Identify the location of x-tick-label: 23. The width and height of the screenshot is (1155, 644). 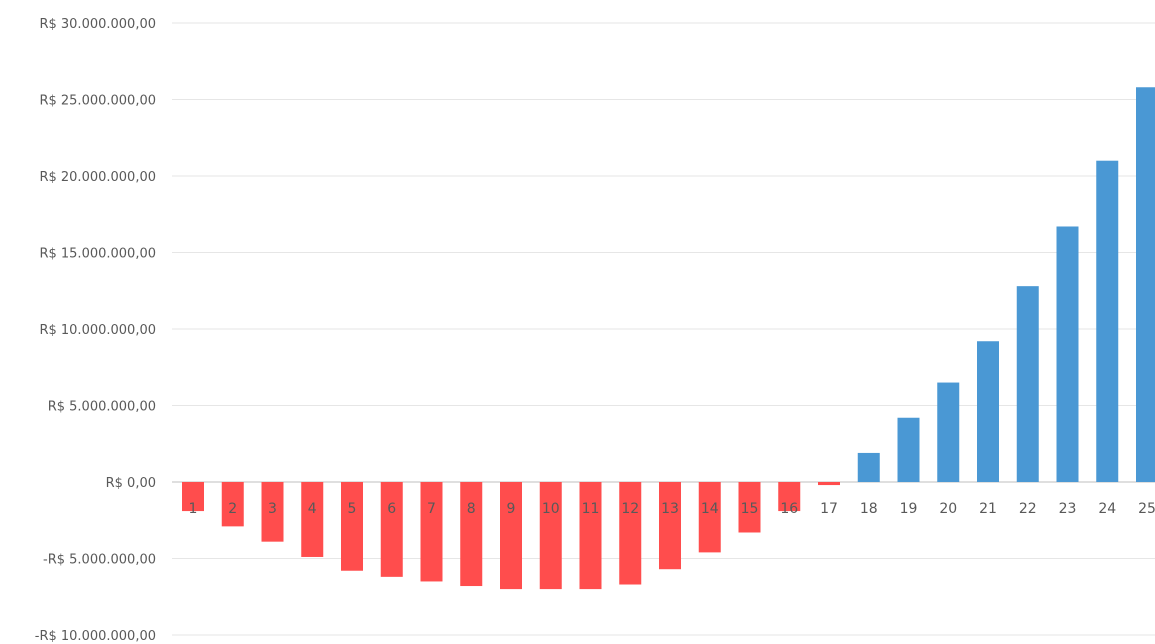
(1068, 509).